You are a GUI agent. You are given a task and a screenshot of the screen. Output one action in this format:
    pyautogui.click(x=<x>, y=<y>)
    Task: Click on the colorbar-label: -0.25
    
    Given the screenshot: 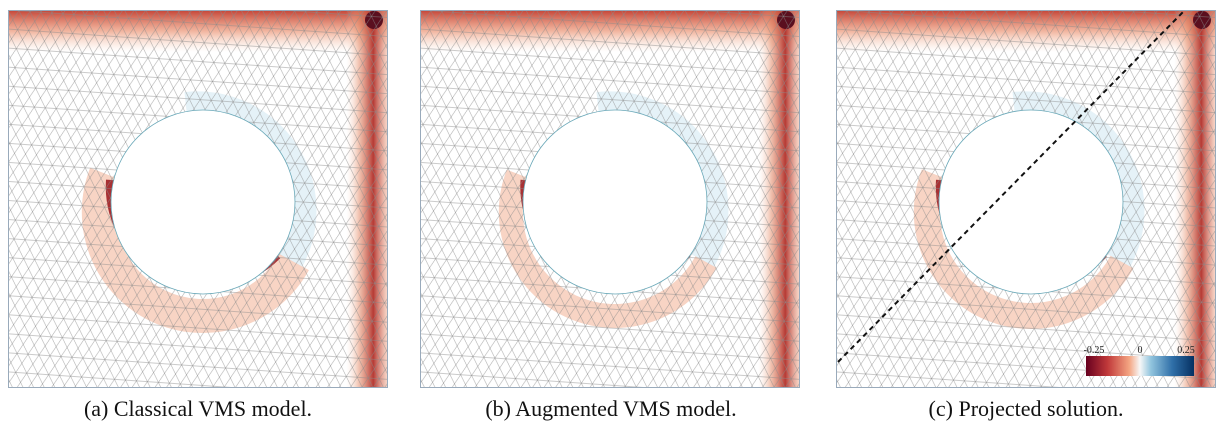 What is the action you would take?
    pyautogui.click(x=1094, y=350)
    